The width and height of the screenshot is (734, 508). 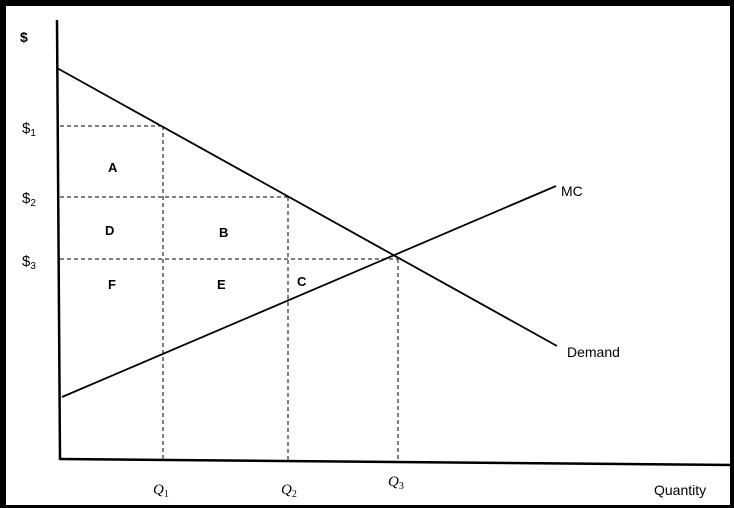 I want to click on region-label-d: D, so click(x=109, y=230).